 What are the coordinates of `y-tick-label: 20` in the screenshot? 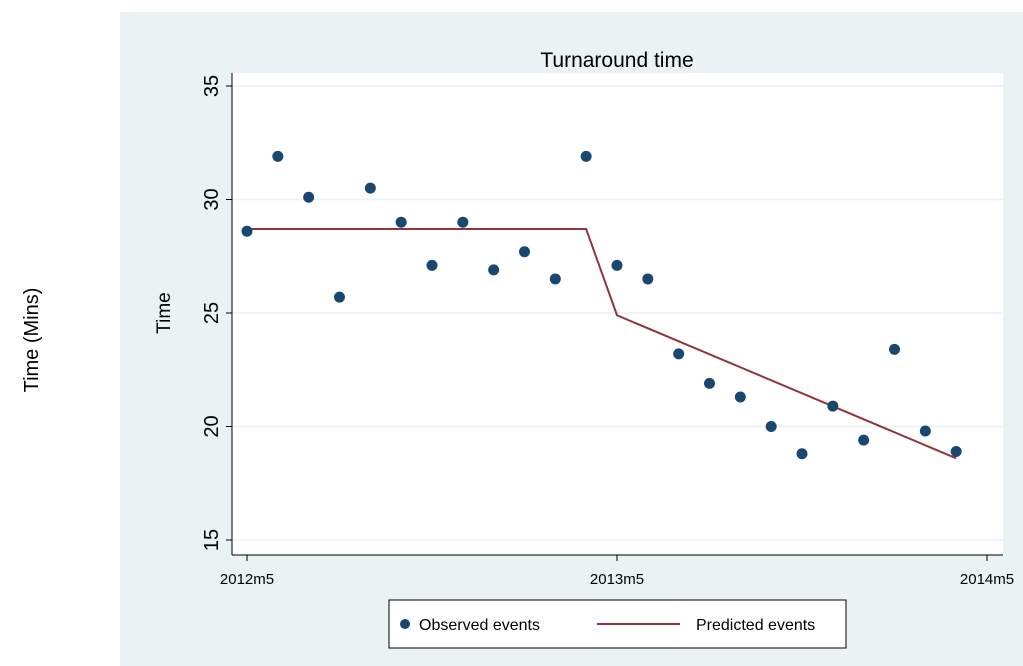 It's located at (212, 426).